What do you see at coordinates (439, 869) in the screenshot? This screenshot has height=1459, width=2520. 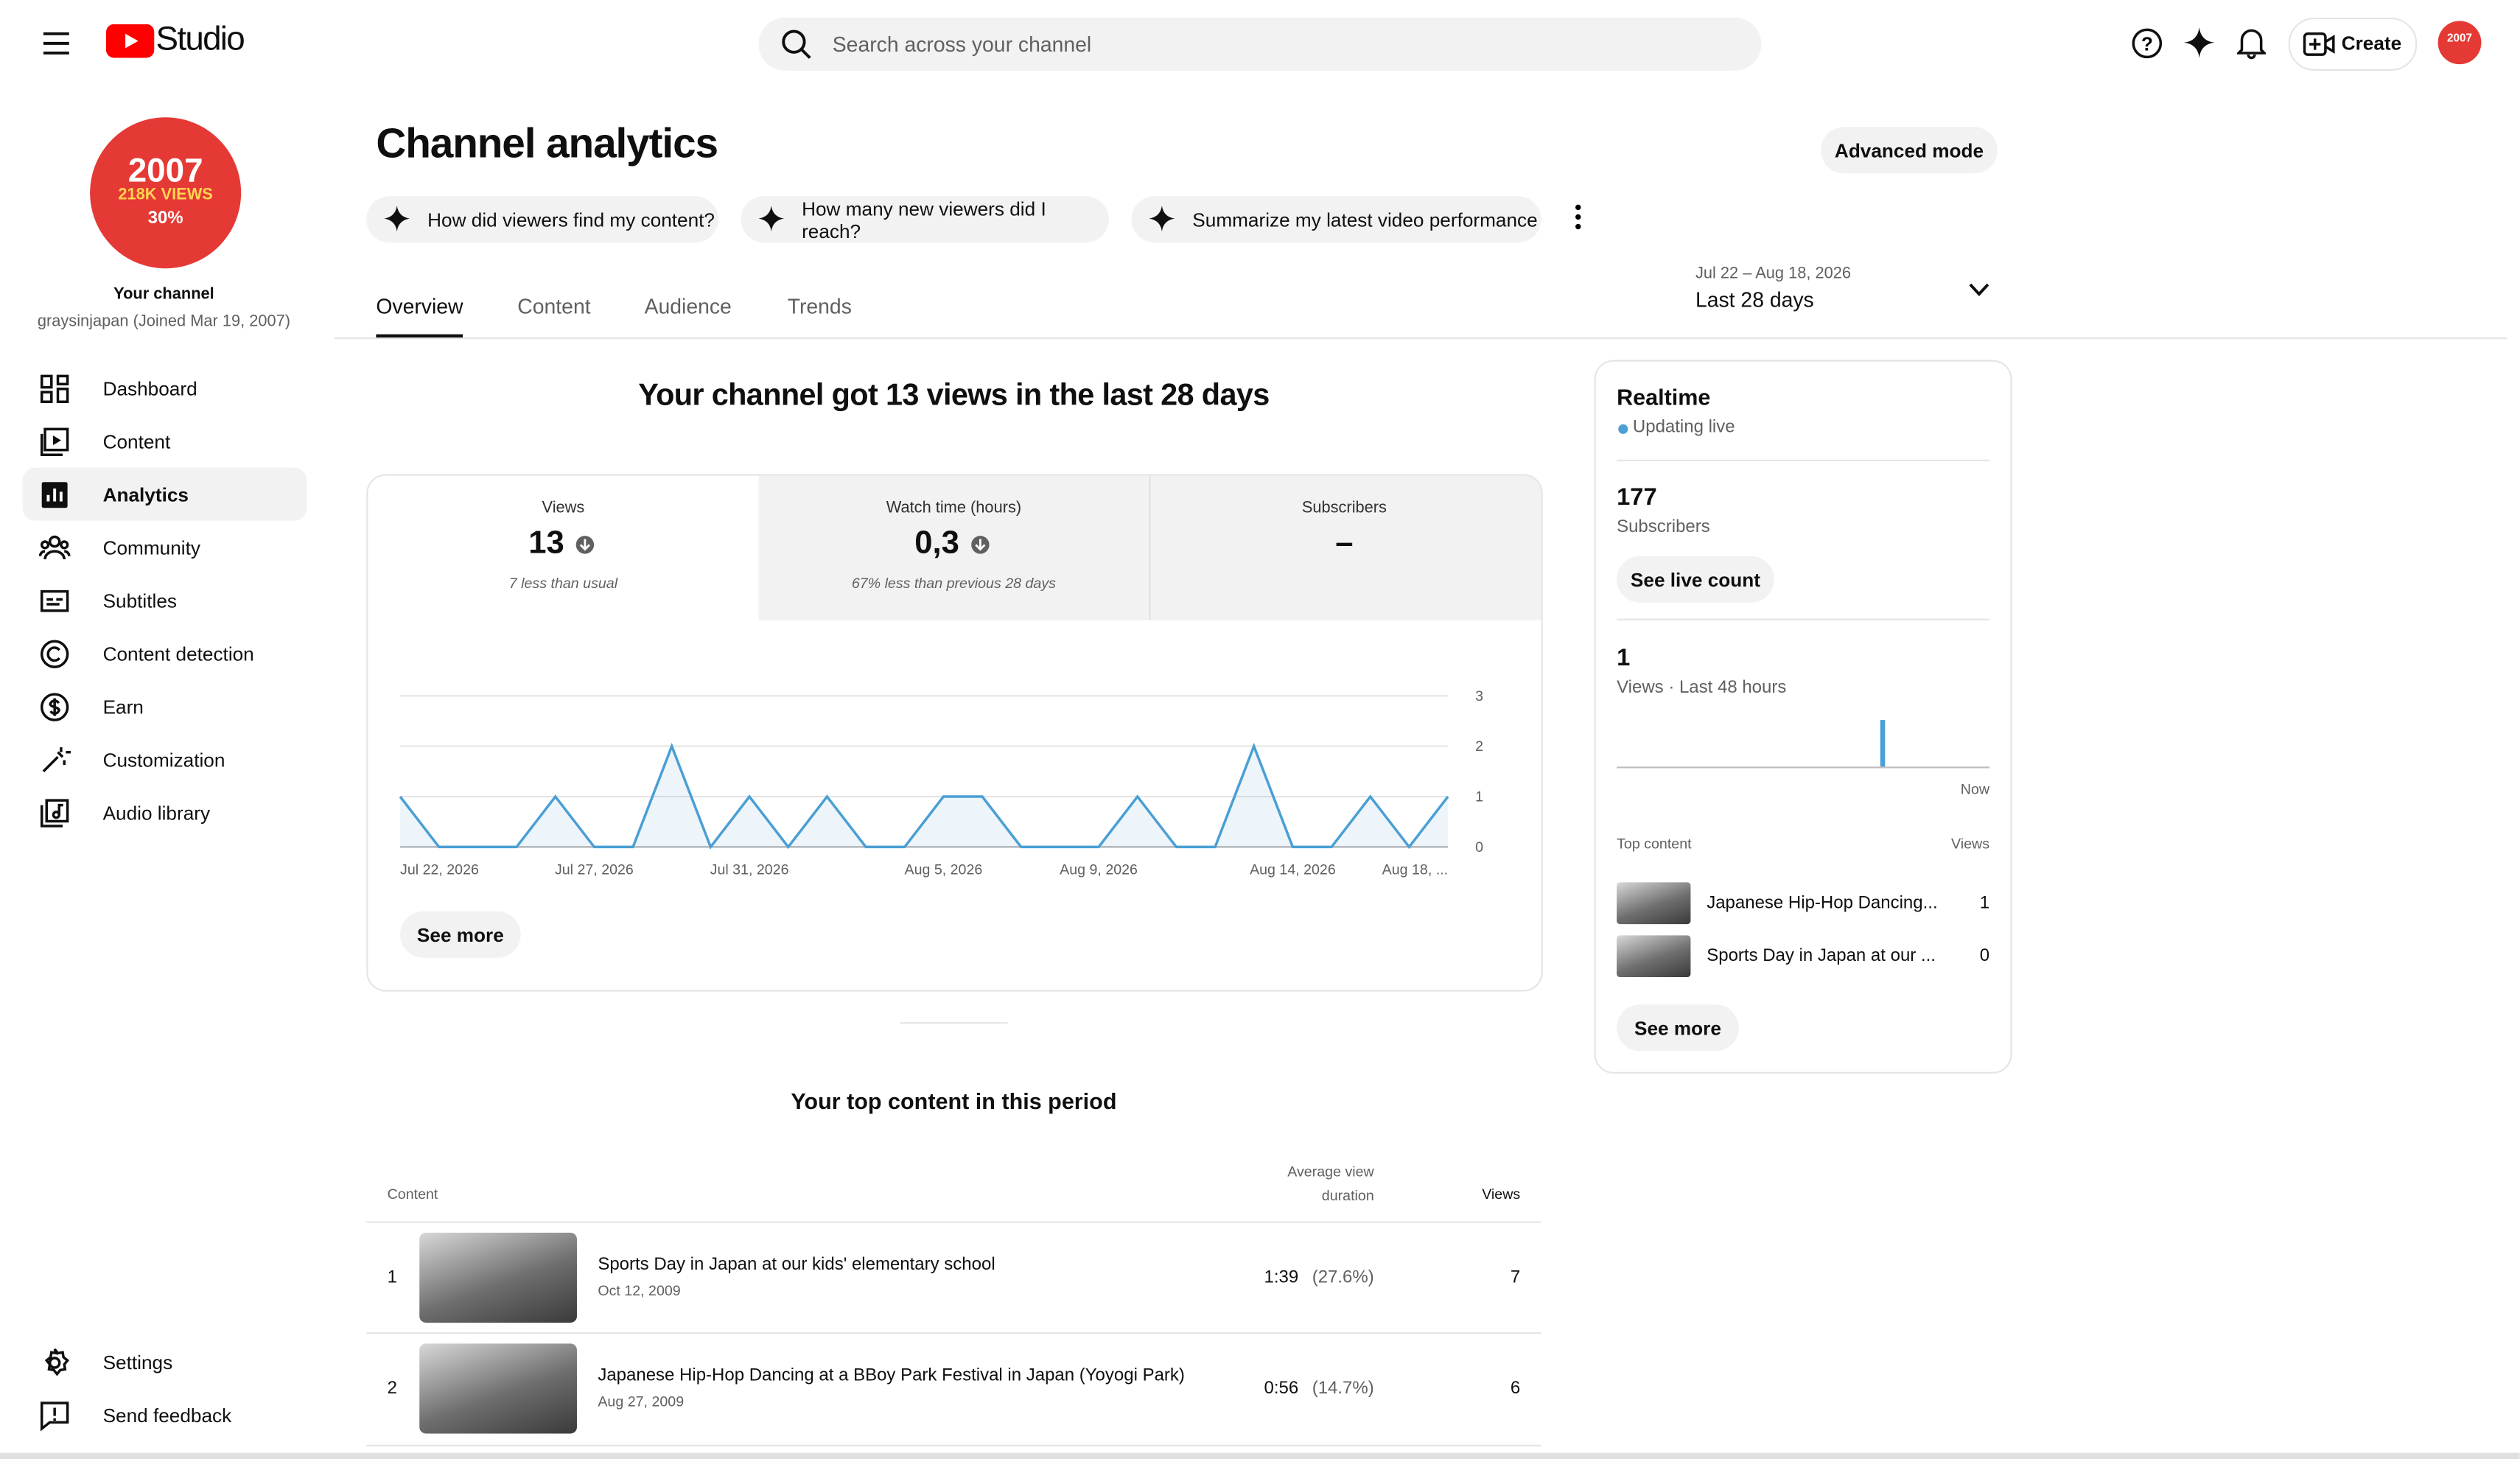 I see `x-tick-label: Jul 22, 2026` at bounding box center [439, 869].